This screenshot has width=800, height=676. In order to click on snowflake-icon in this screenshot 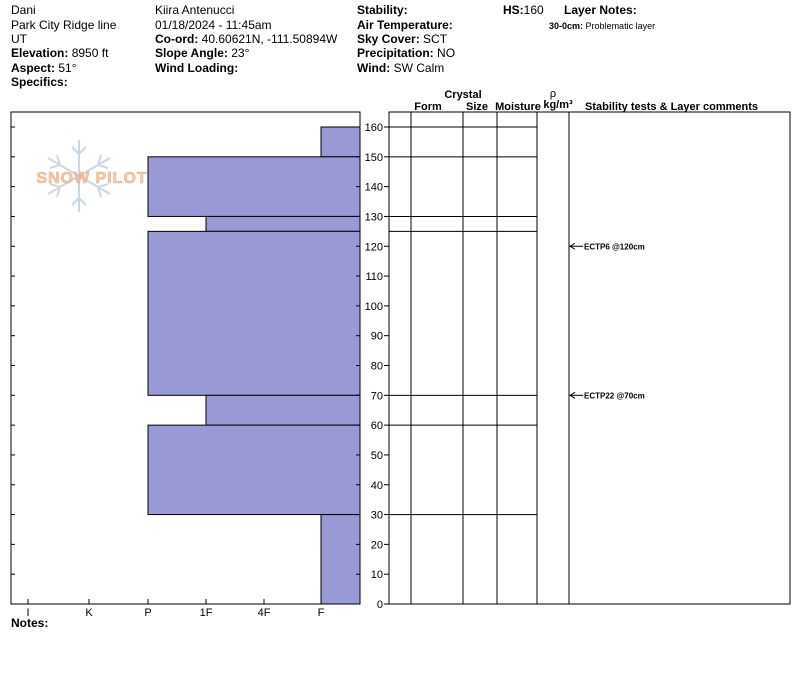, I will do `click(79, 176)`.